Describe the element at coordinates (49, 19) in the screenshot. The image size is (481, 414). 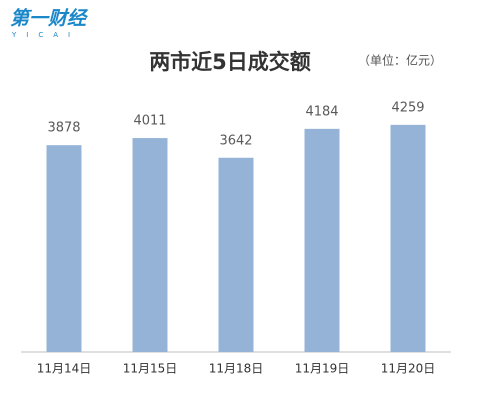
I see `logo-name: 第一财经` at that location.